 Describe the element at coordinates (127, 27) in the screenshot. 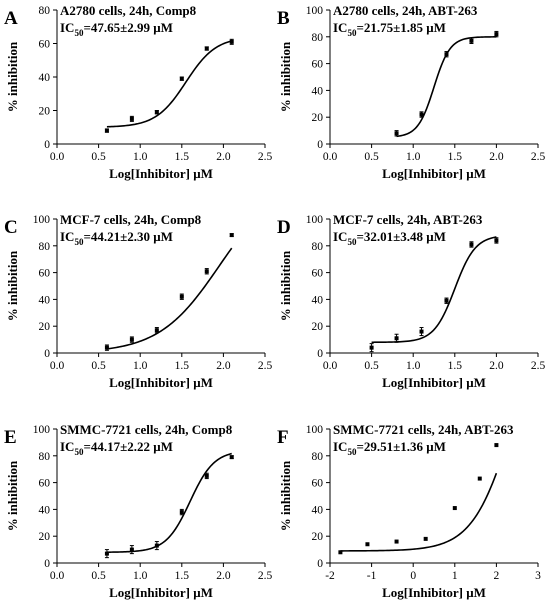

I see `ic50-value: =47.65±2.99 μM` at that location.